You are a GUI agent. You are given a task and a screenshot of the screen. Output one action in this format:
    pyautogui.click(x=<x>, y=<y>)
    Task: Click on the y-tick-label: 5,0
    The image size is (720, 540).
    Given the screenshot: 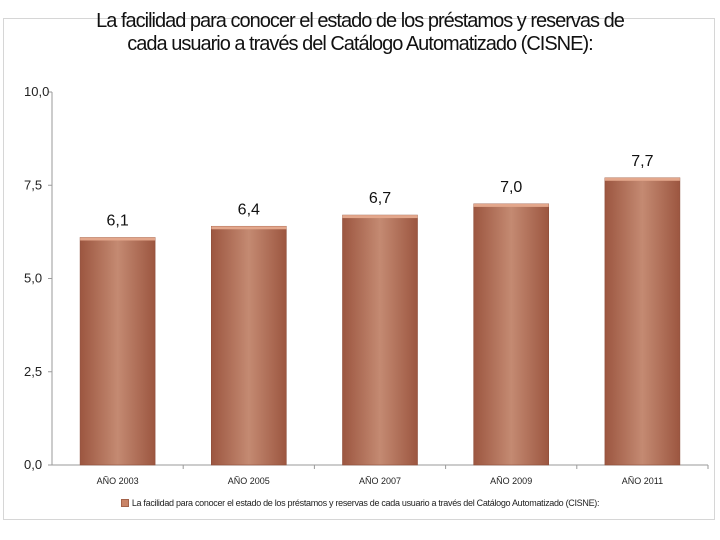 What is the action you would take?
    pyautogui.click(x=33, y=278)
    